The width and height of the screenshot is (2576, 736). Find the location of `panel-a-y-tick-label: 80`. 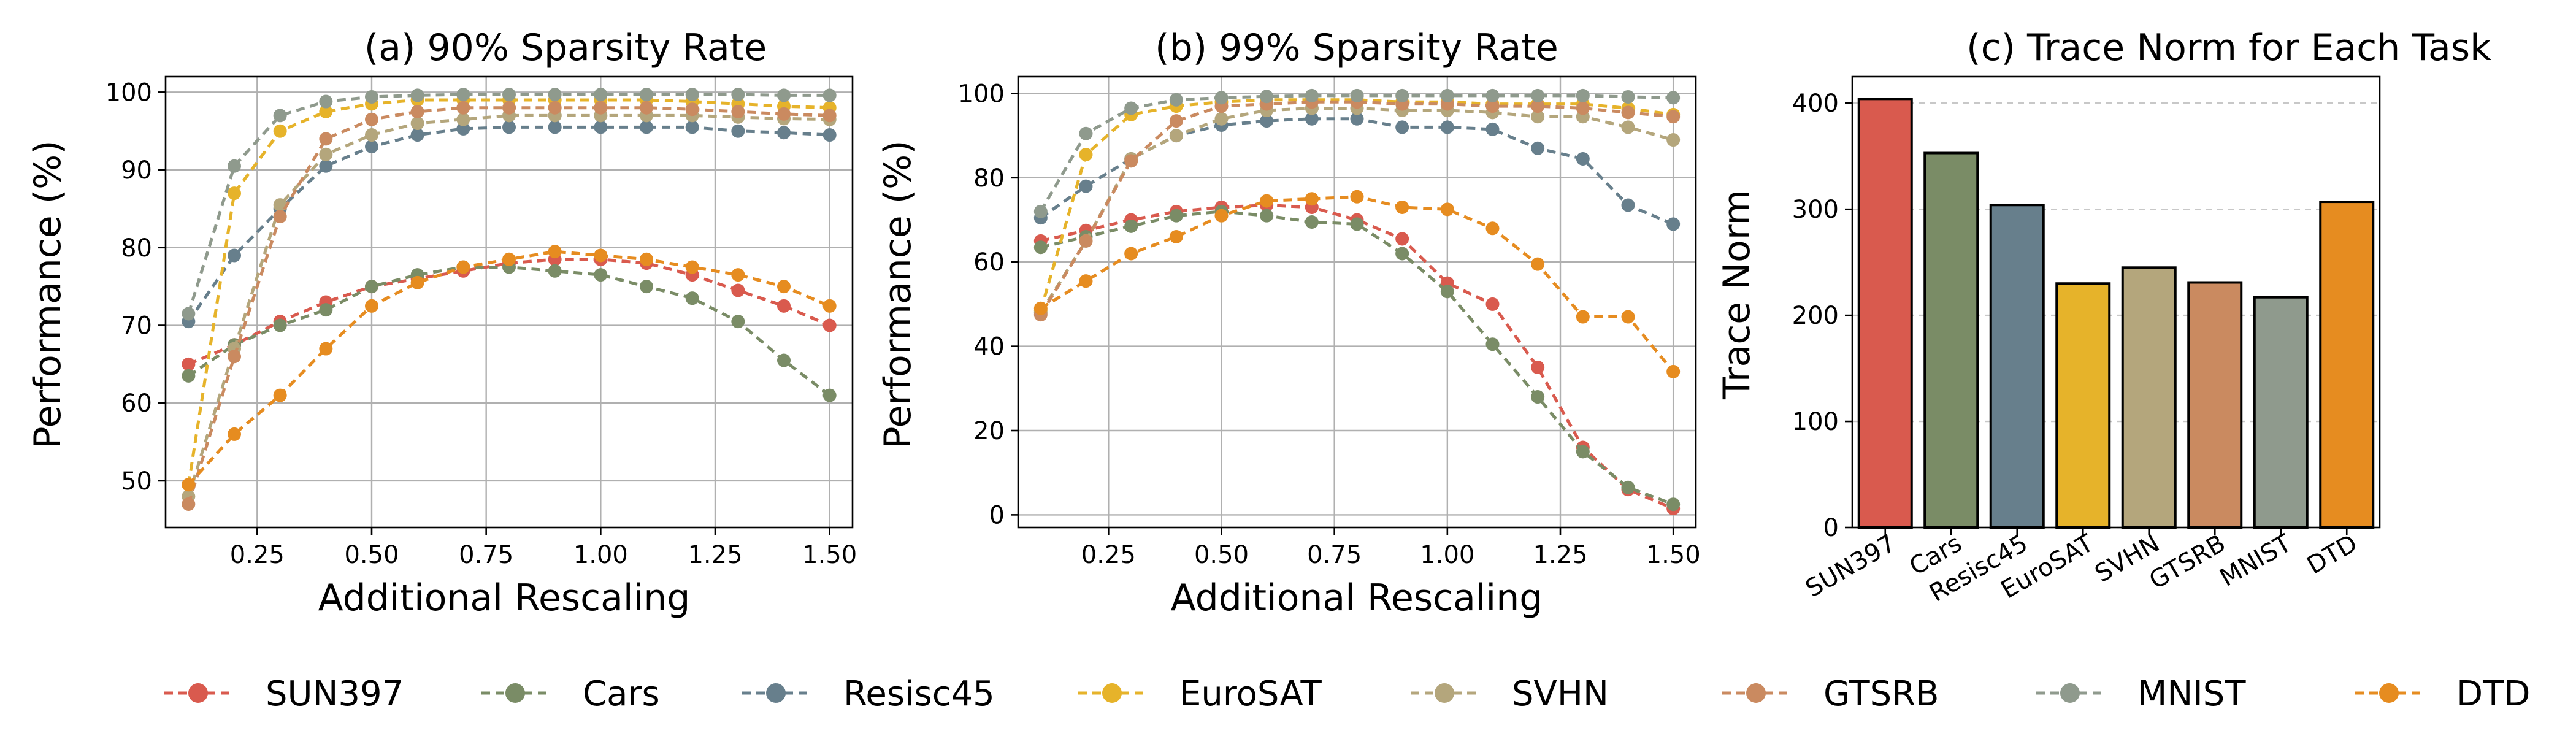

panel-a-y-tick-label: 80 is located at coordinates (136, 248).